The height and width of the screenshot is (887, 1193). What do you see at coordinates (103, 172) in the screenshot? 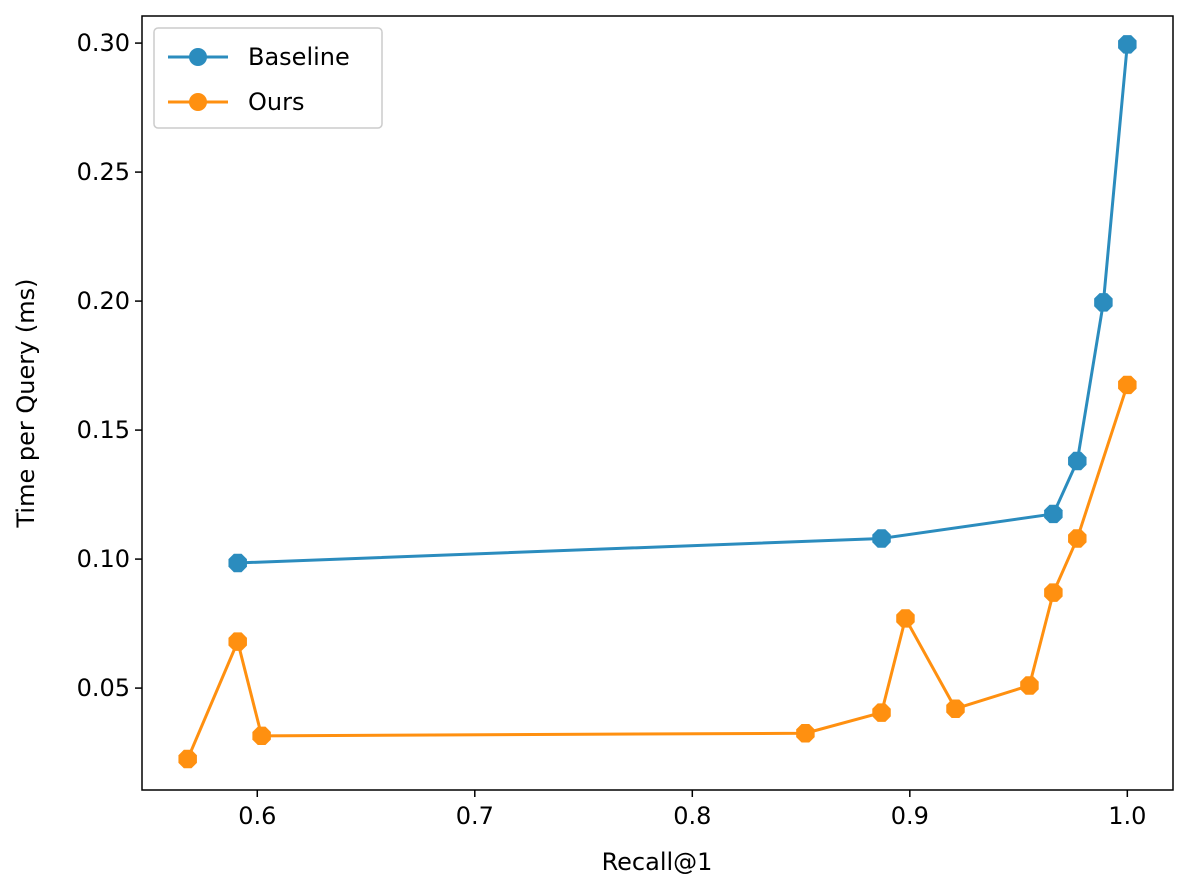
I see `y-tick-label: 0.25` at bounding box center [103, 172].